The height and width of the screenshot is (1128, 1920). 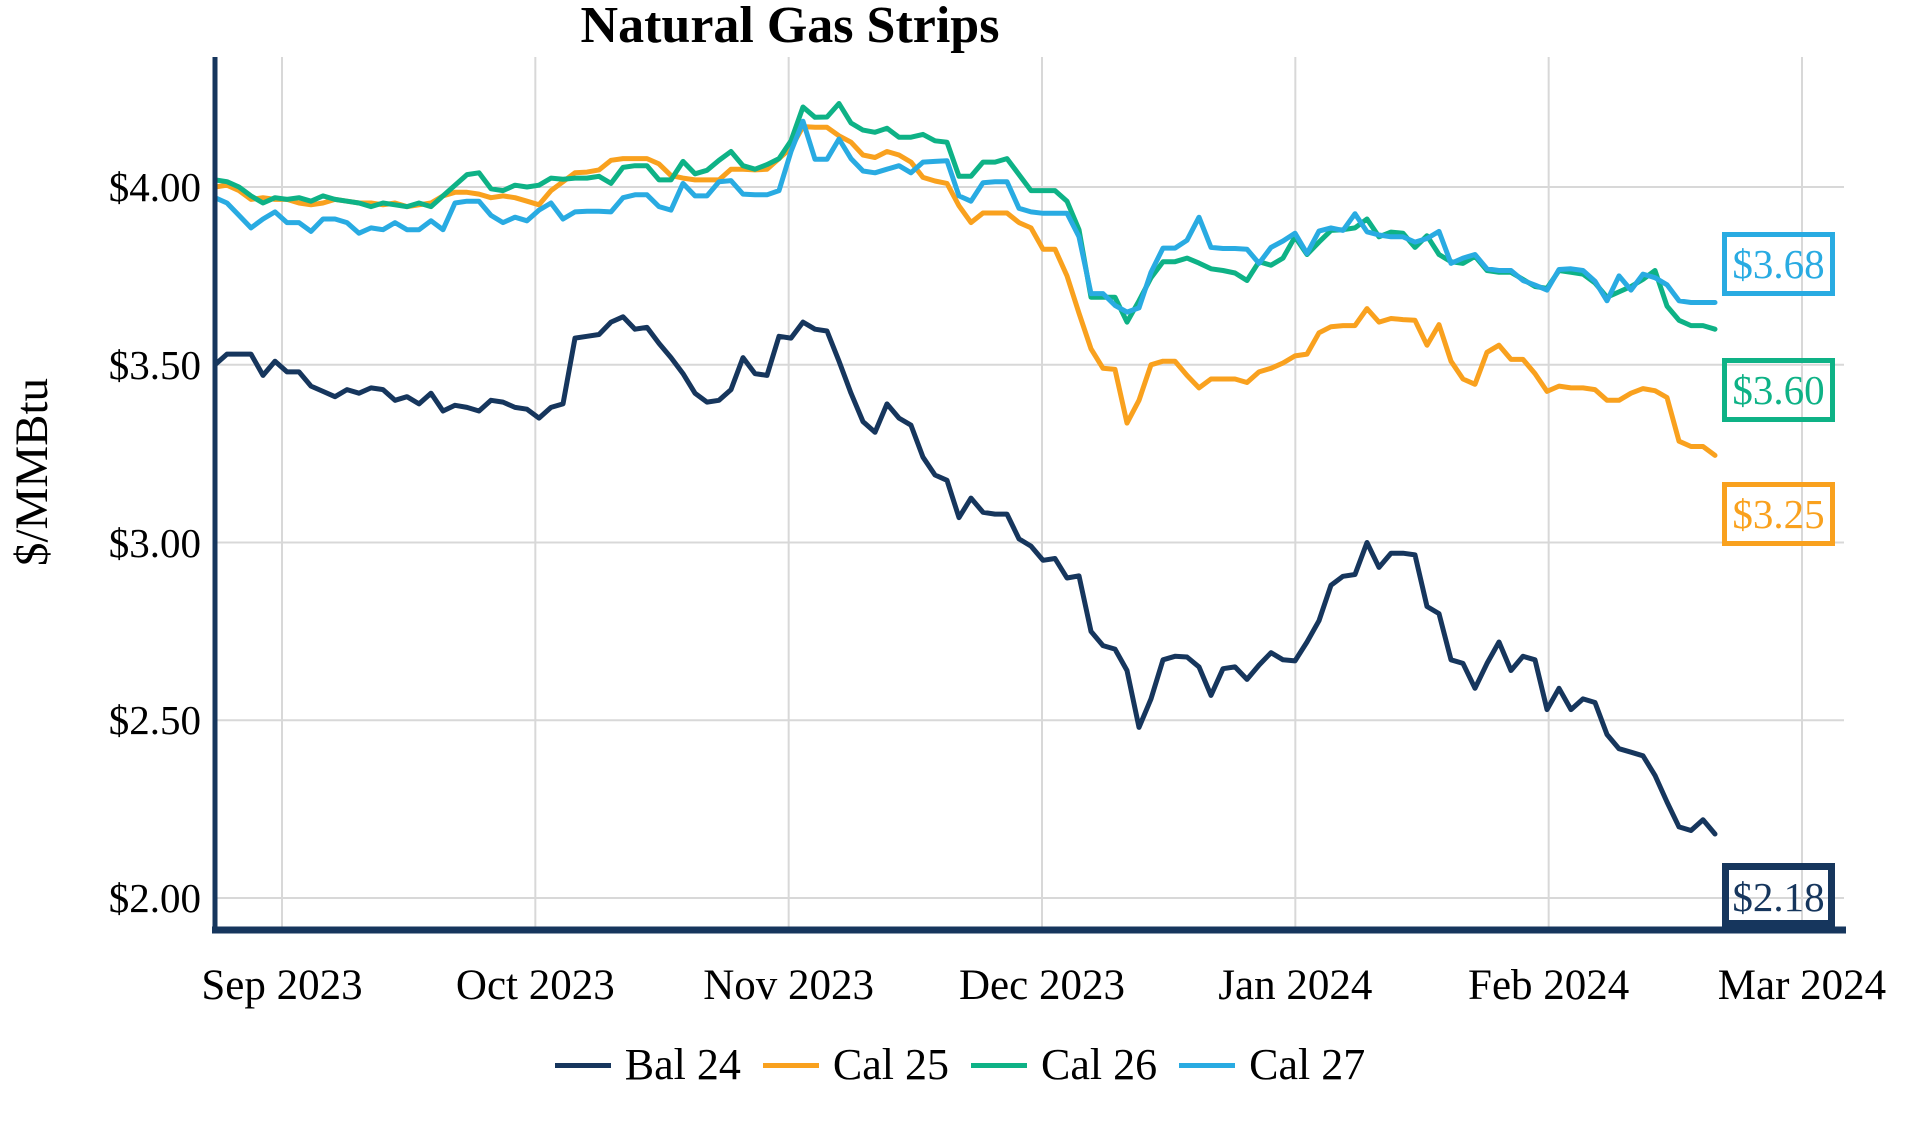 What do you see at coordinates (154, 542) in the screenshot?
I see `y-tick-label: $3.00` at bounding box center [154, 542].